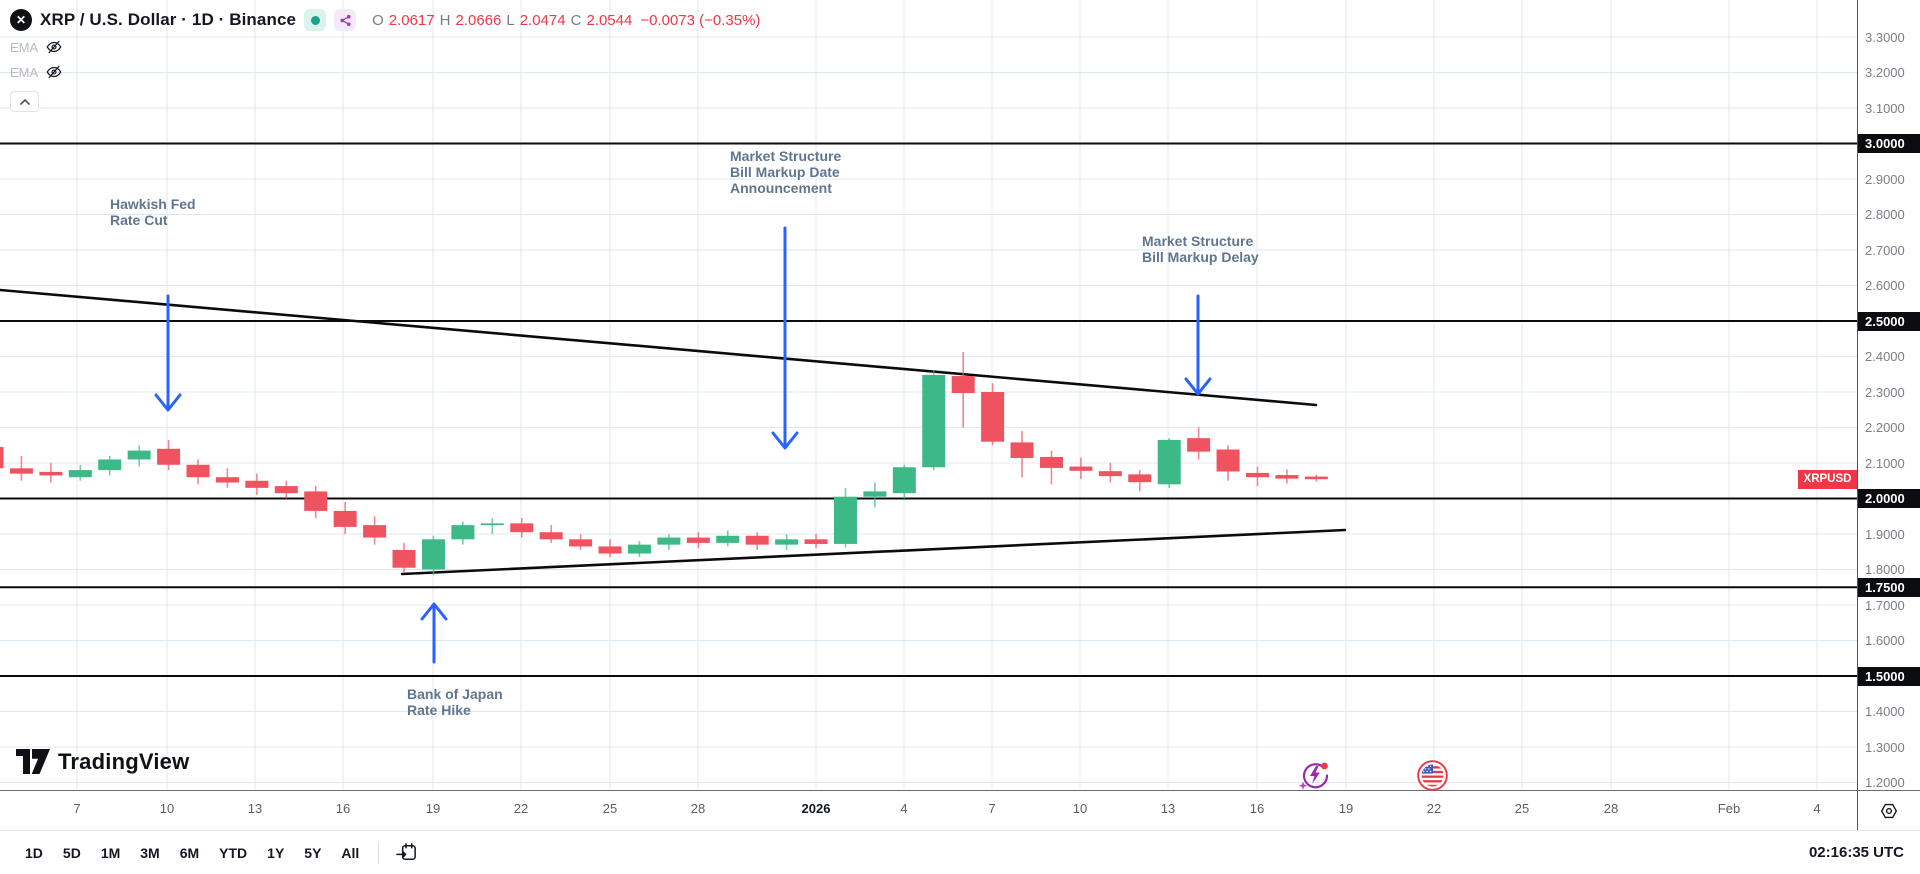 The image size is (1920, 874). Describe the element at coordinates (189, 852) in the screenshot. I see `range-button-6m: 6M` at that location.